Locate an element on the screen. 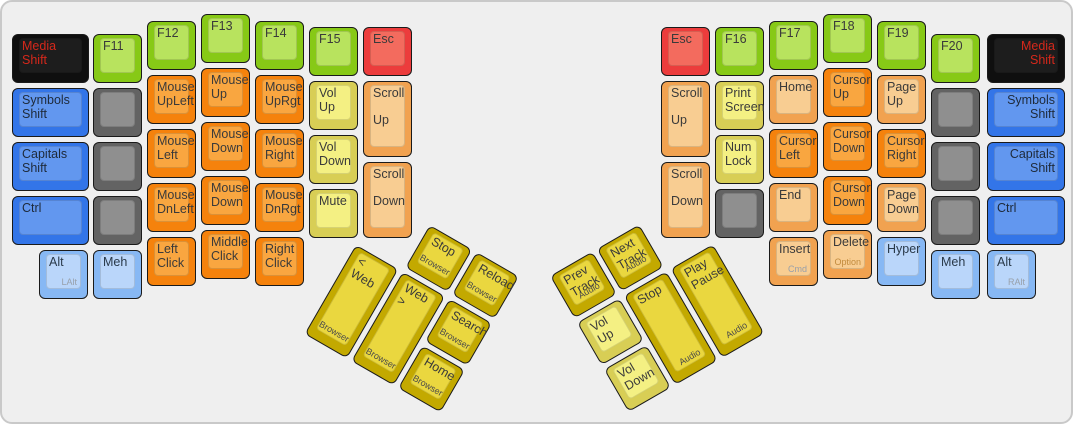 The width and height of the screenshot is (1073, 424). key-label: F12 is located at coordinates (168, 33).